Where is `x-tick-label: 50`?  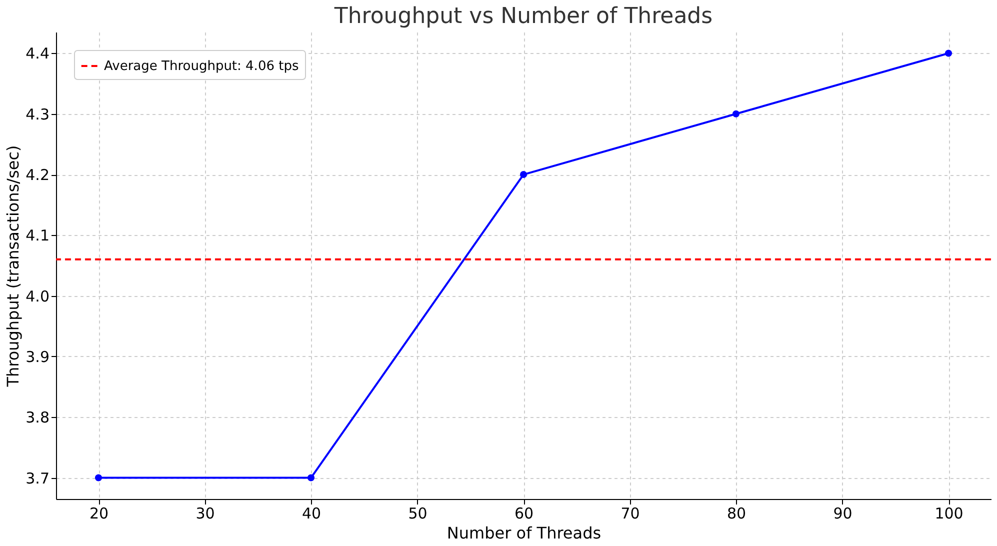 x-tick-label: 50 is located at coordinates (418, 513).